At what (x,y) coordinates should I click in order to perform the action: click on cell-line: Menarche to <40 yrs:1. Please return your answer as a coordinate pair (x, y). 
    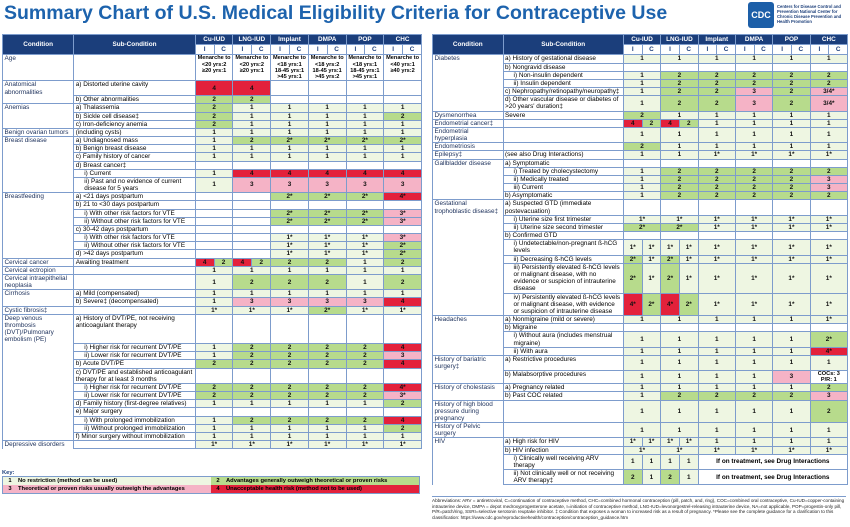
    Looking at the image, I should click on (403, 61).